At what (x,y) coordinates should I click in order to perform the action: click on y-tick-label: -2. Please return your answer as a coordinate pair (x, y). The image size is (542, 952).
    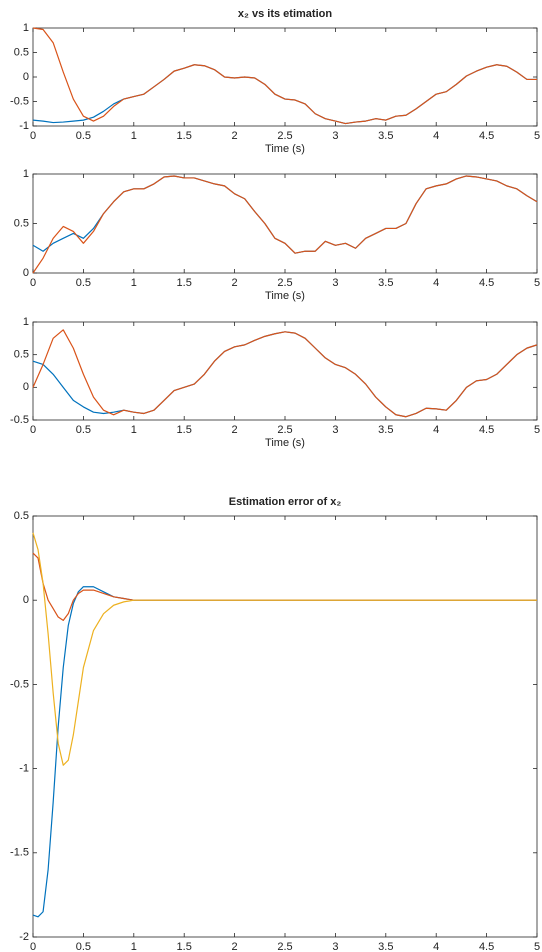
    Looking at the image, I should click on (24, 937).